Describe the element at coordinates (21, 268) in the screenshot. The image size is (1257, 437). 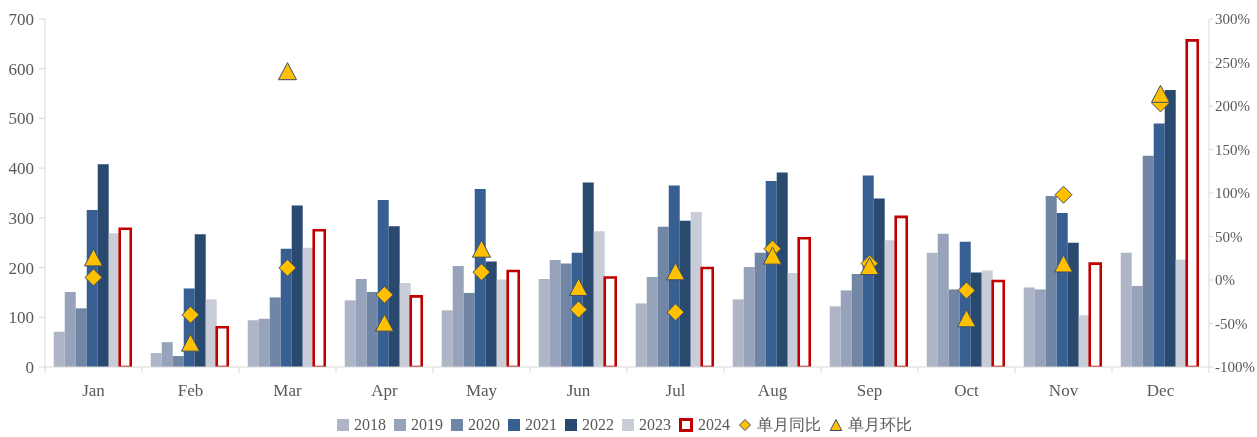
I see `y-tick-label: 200` at that location.